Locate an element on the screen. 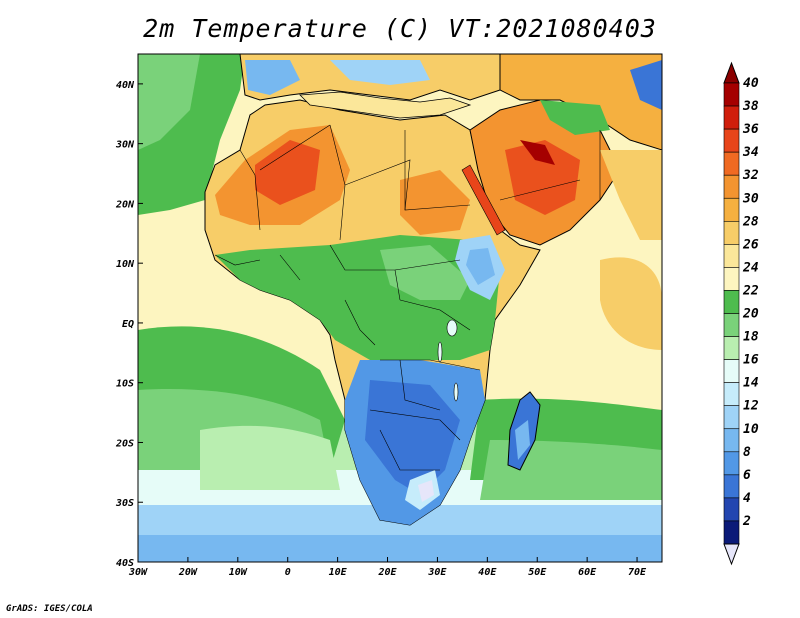 The width and height of the screenshot is (800, 618). colorbar-label: 36 is located at coordinates (750, 129).